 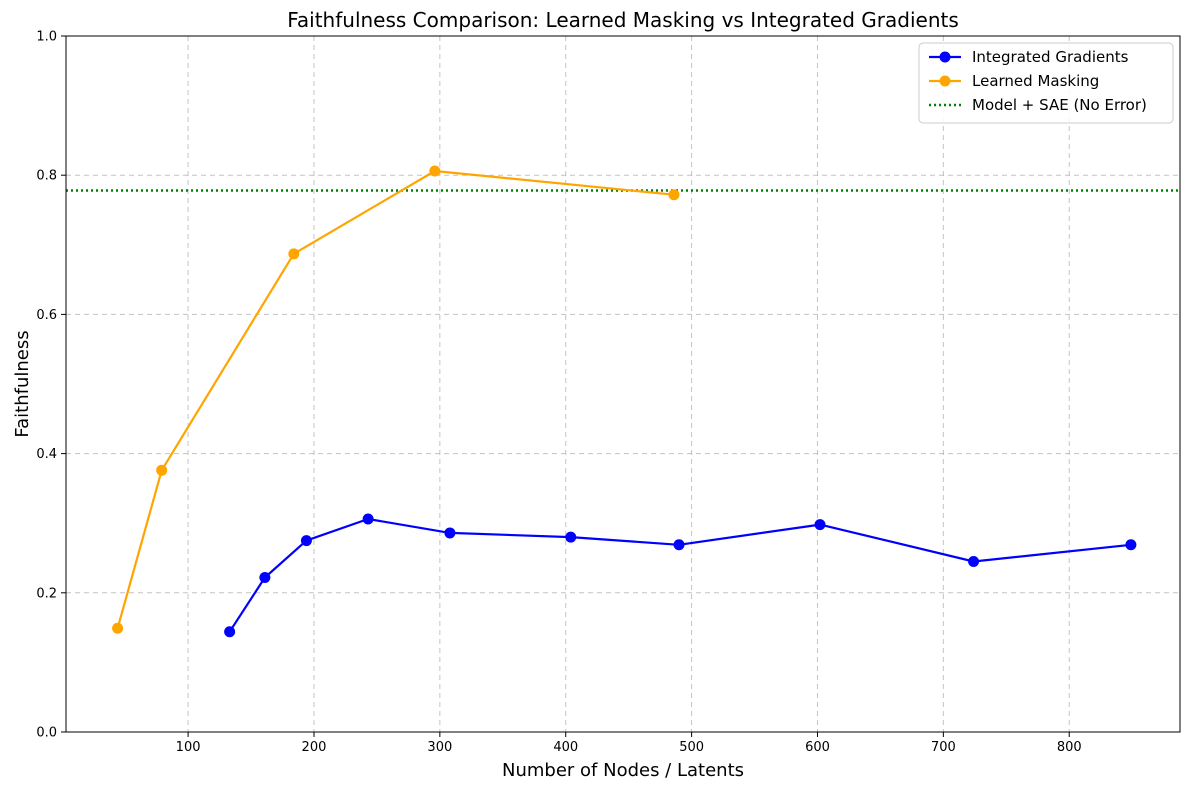 I want to click on x-tick-label: 500, so click(x=691, y=747).